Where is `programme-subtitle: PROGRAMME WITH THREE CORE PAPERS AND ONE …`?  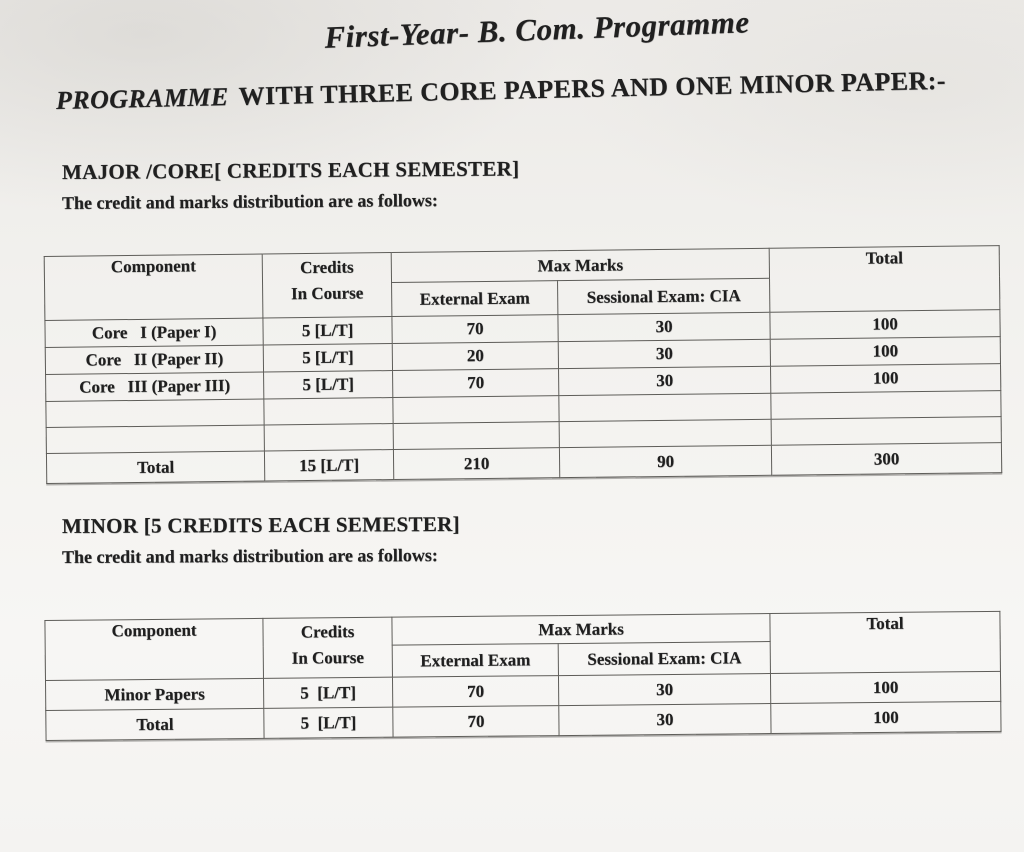 programme-subtitle: PROGRAMME WITH THREE CORE PAPERS AND ONE … is located at coordinates (501, 91).